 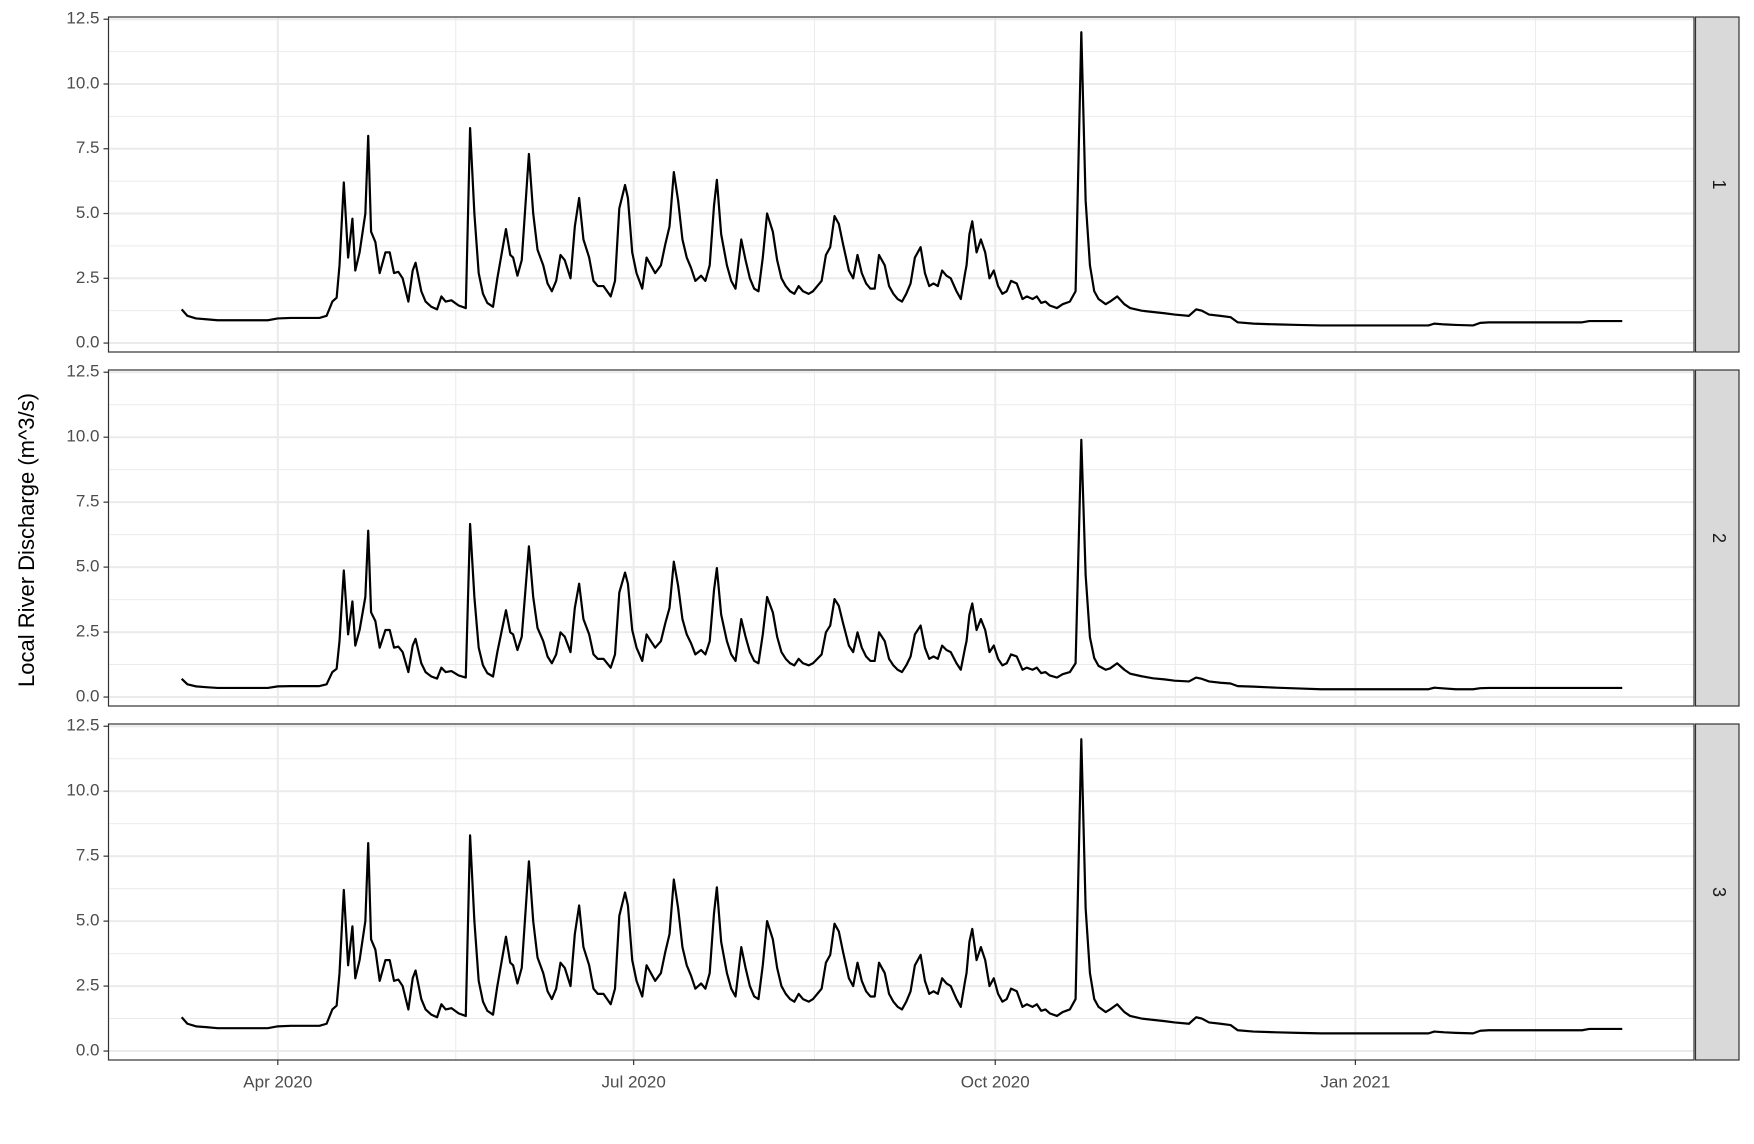 I want to click on facet-label: 2, so click(x=1719, y=538).